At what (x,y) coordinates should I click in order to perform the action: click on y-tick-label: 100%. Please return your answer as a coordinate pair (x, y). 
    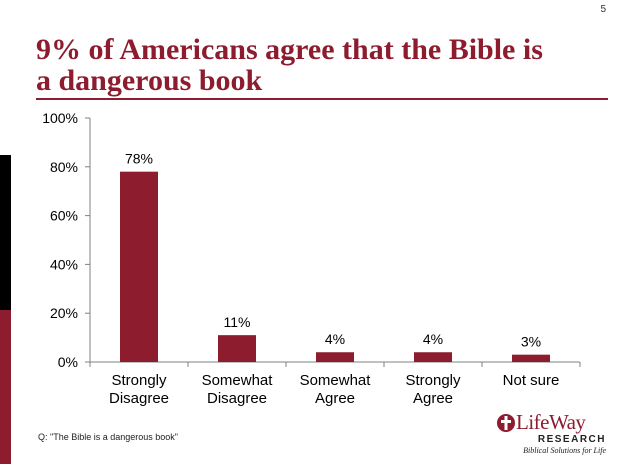
    Looking at the image, I should click on (60, 118).